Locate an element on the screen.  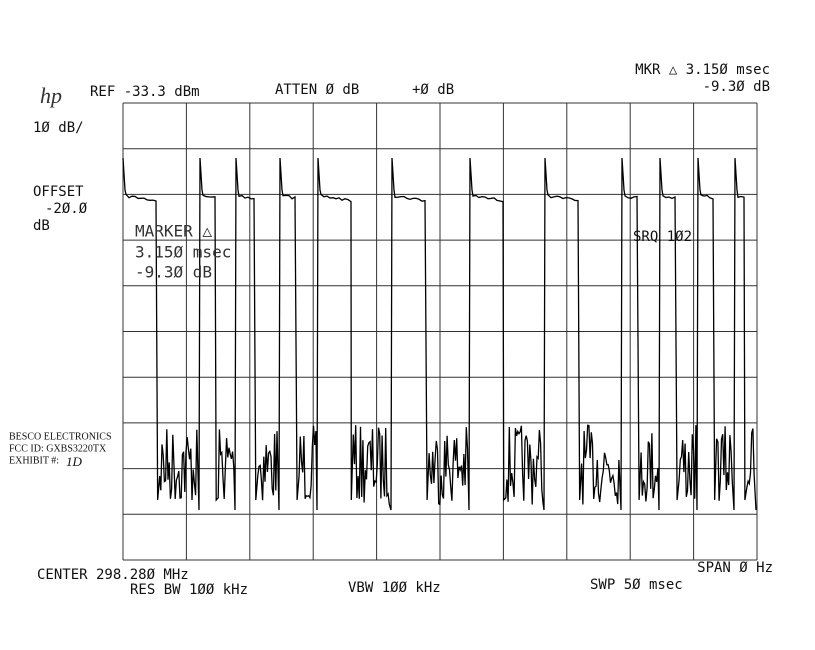
stamp-company: BESCO ELECTRONICS is located at coordinates (60, 436).